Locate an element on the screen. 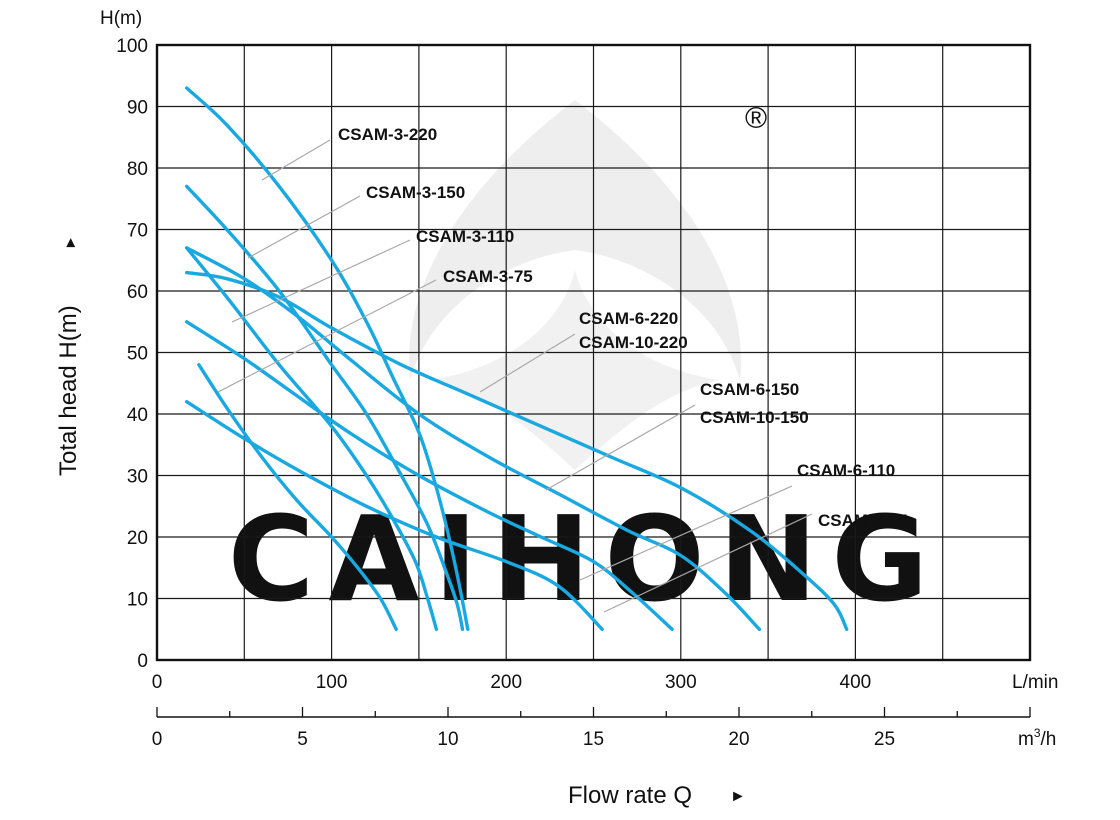  x-axis-arrow: ► is located at coordinates (738, 796).